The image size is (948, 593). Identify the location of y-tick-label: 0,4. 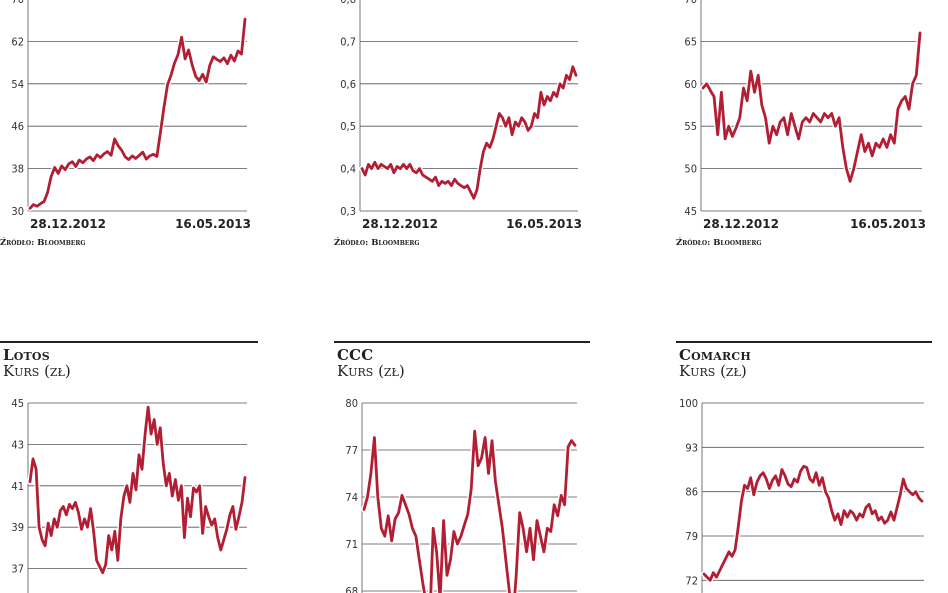
(348, 169).